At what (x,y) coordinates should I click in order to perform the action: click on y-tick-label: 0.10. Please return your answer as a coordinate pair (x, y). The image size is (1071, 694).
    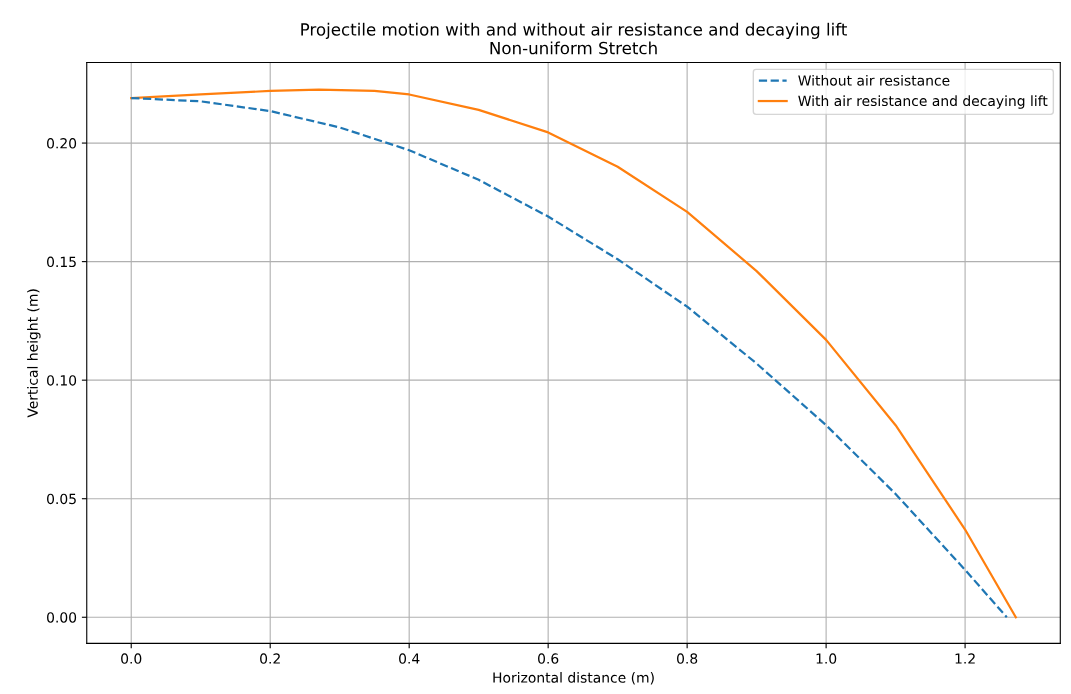
    Looking at the image, I should click on (62, 380).